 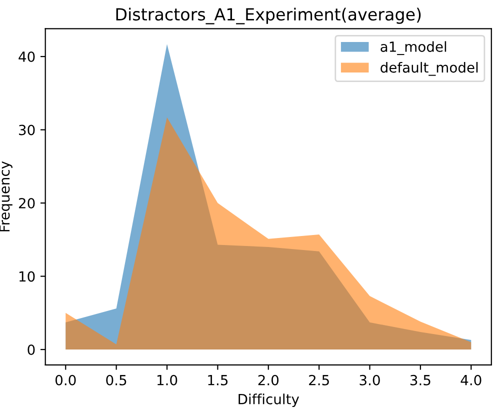 What do you see at coordinates (26, 203) in the screenshot?
I see `y-tick-label: 20` at bounding box center [26, 203].